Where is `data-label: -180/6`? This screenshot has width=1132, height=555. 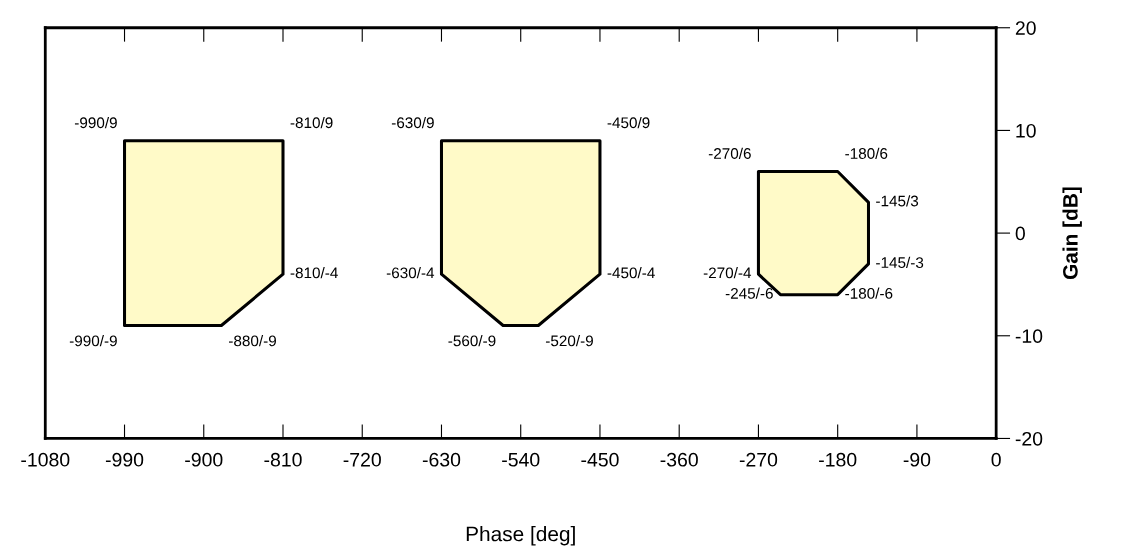 data-label: -180/6 is located at coordinates (866, 153).